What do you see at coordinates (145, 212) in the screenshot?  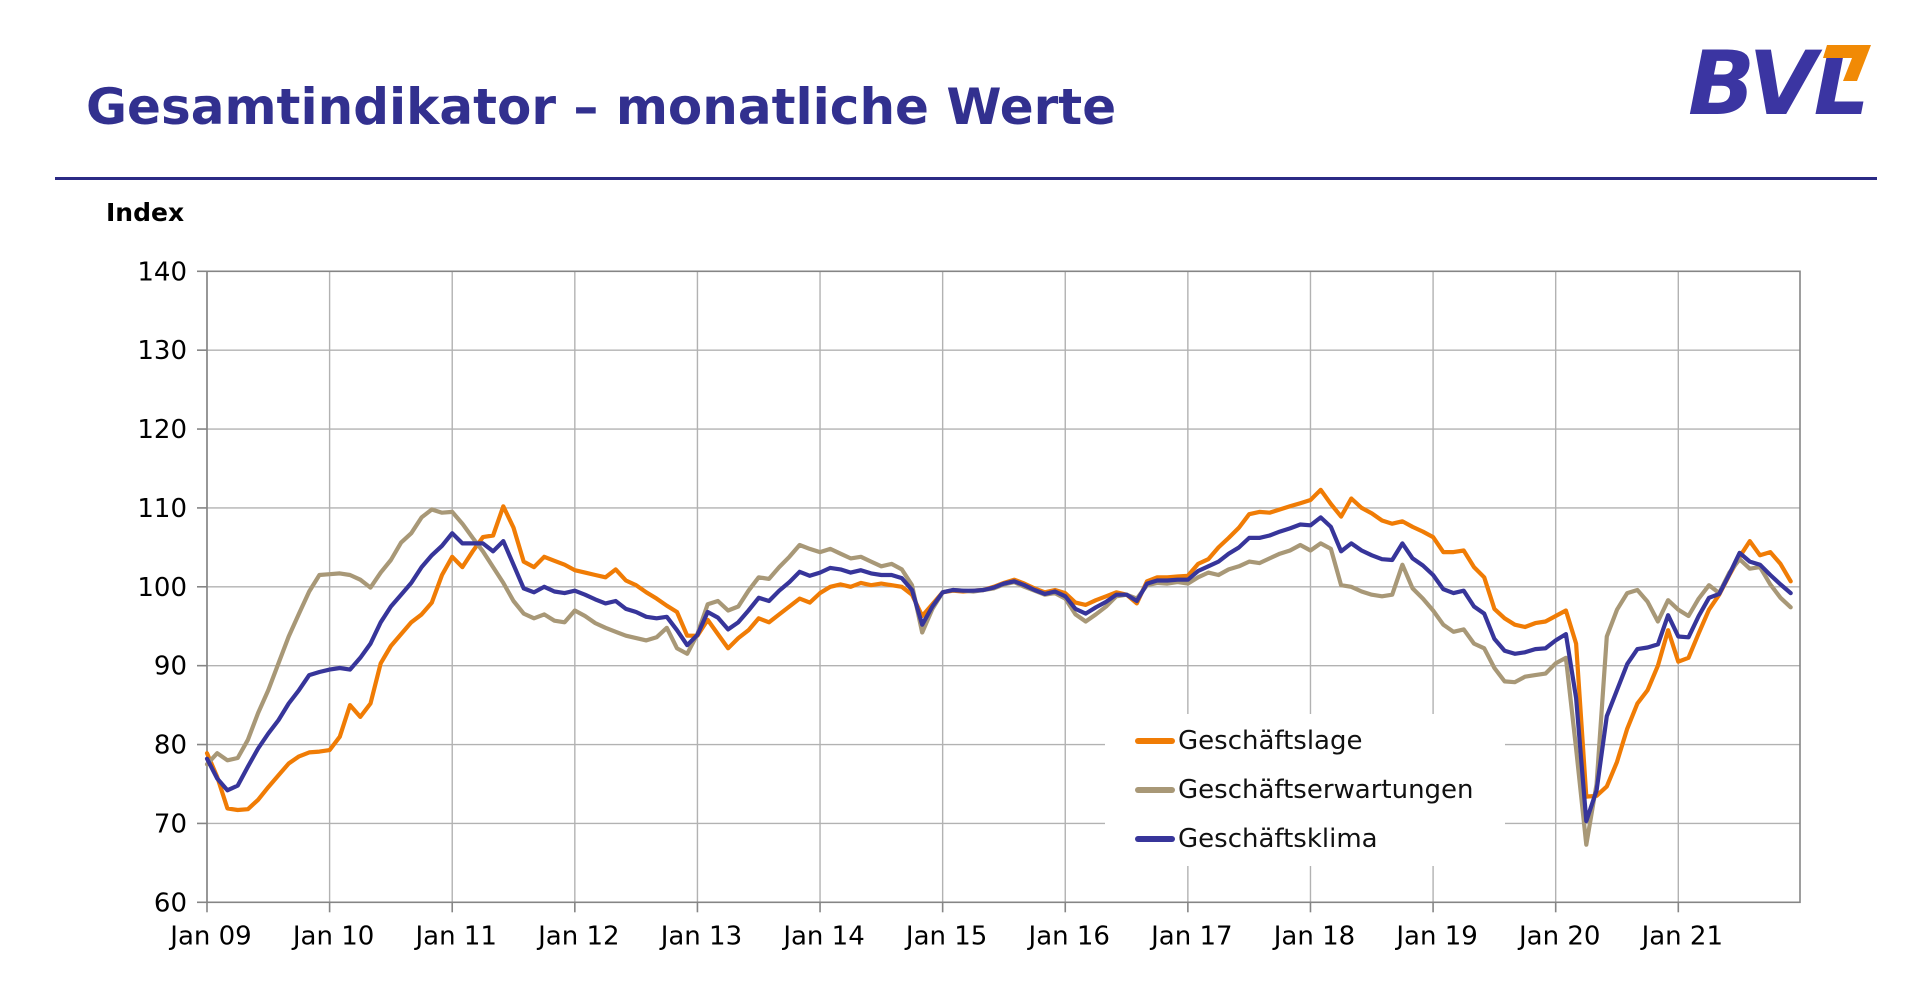 I see `y-axis-title: Index` at bounding box center [145, 212].